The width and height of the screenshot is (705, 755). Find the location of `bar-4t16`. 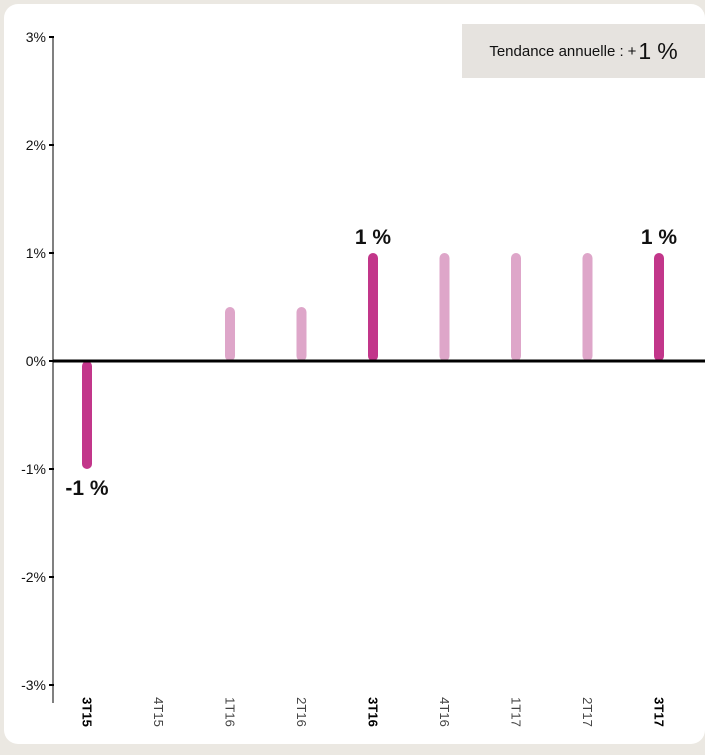

bar-4t16 is located at coordinates (444, 307).